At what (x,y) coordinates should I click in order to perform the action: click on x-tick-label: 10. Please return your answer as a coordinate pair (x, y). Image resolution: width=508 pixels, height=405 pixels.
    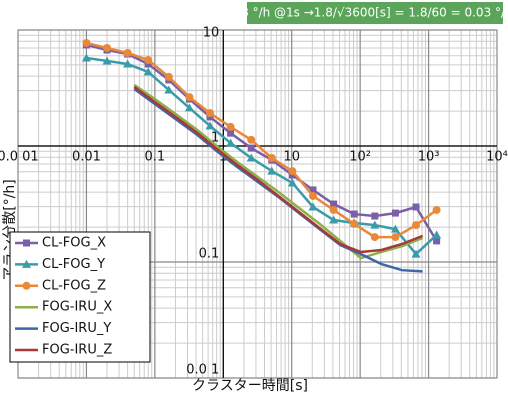
    Looking at the image, I should click on (291, 157).